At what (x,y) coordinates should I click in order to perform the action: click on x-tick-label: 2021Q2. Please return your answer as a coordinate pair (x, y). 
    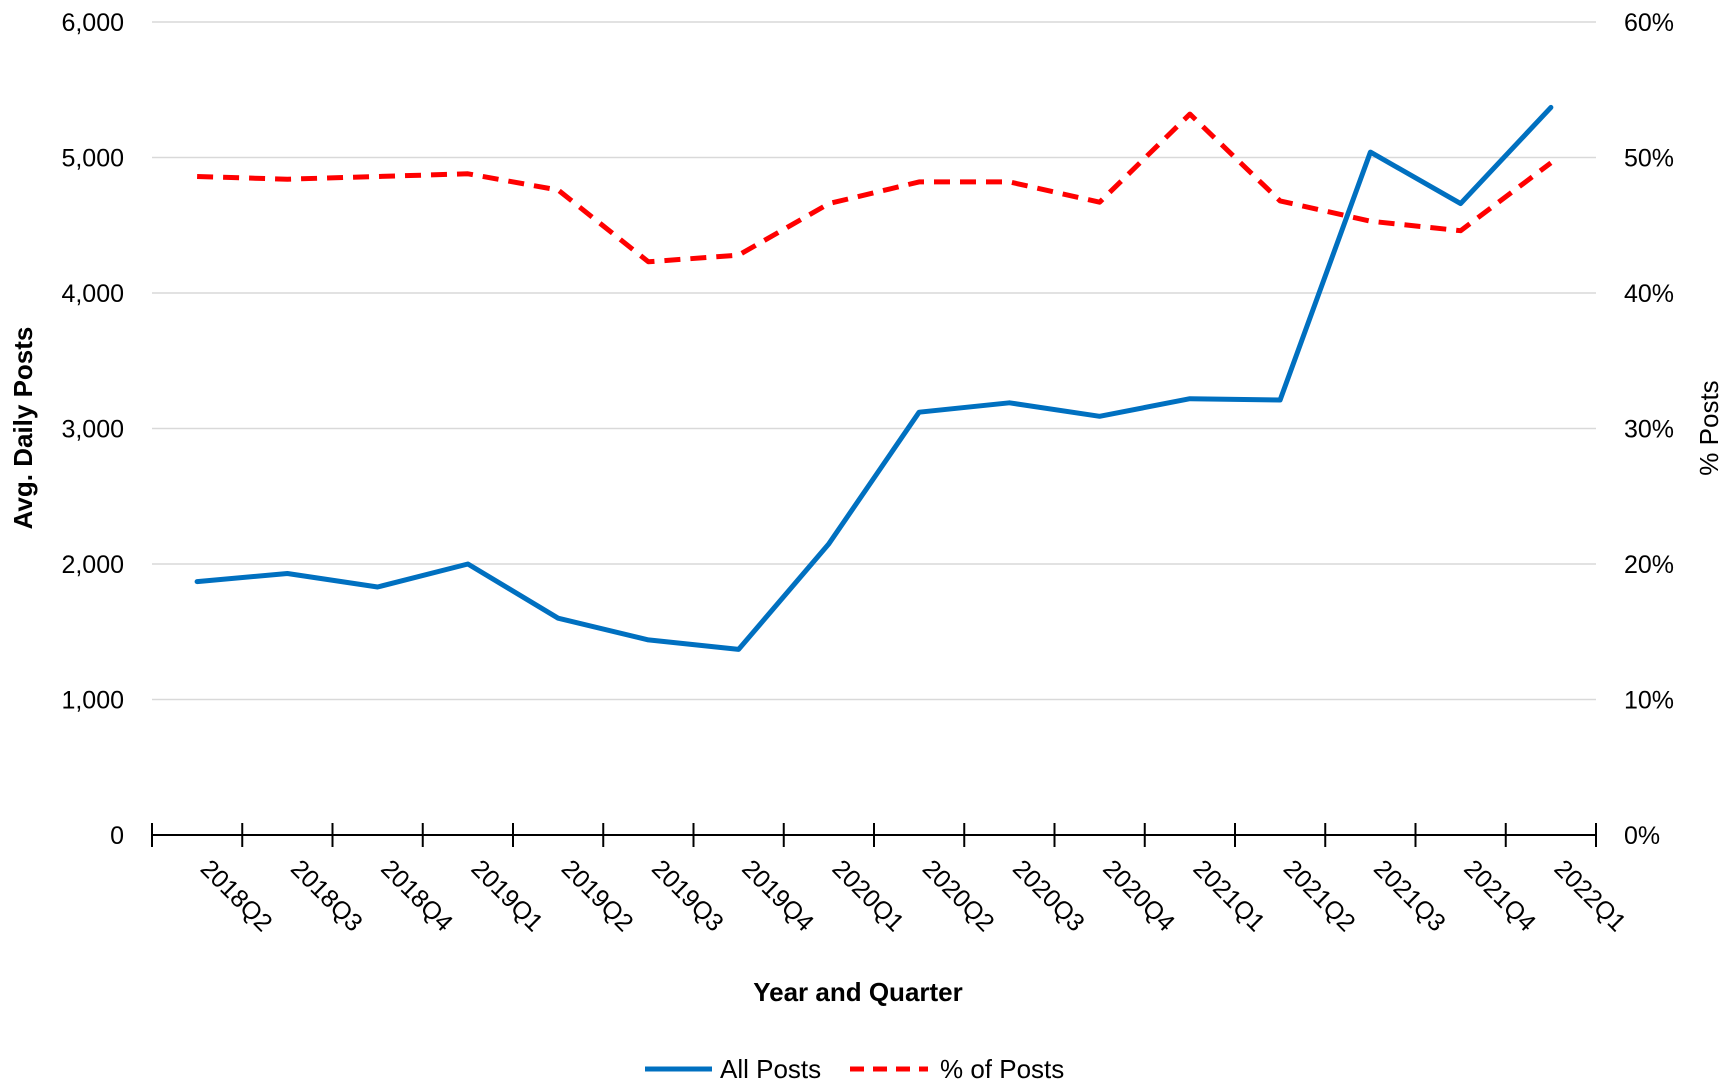
    Looking at the image, I should click on (1319, 895).